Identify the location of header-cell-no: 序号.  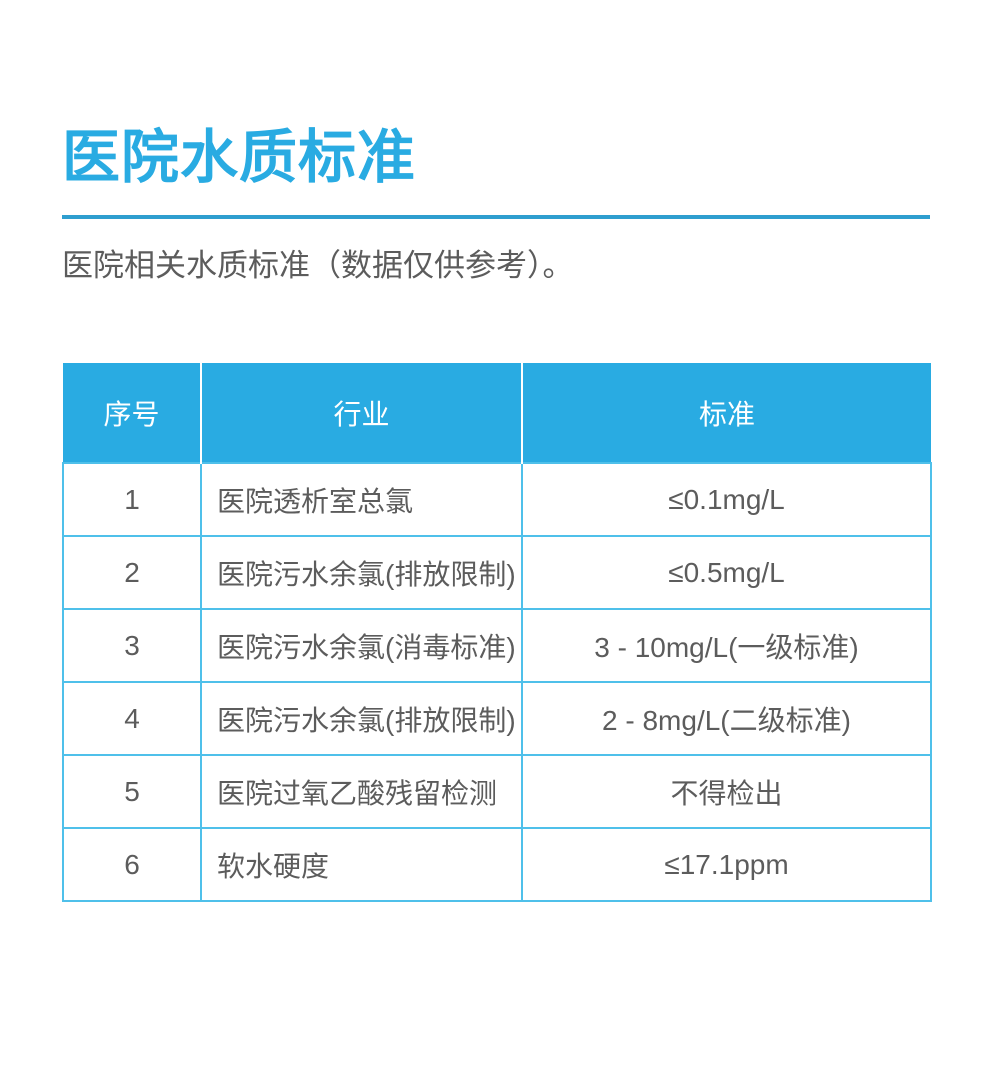
(132, 413).